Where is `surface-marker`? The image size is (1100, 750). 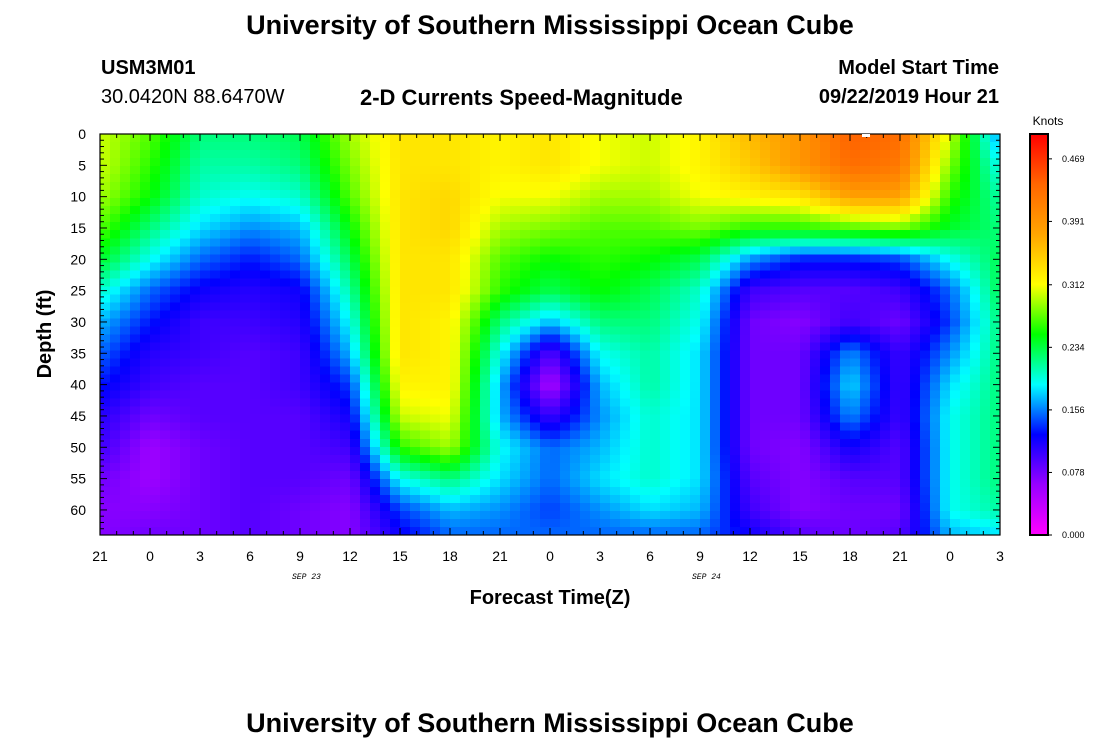 surface-marker is located at coordinates (866, 135).